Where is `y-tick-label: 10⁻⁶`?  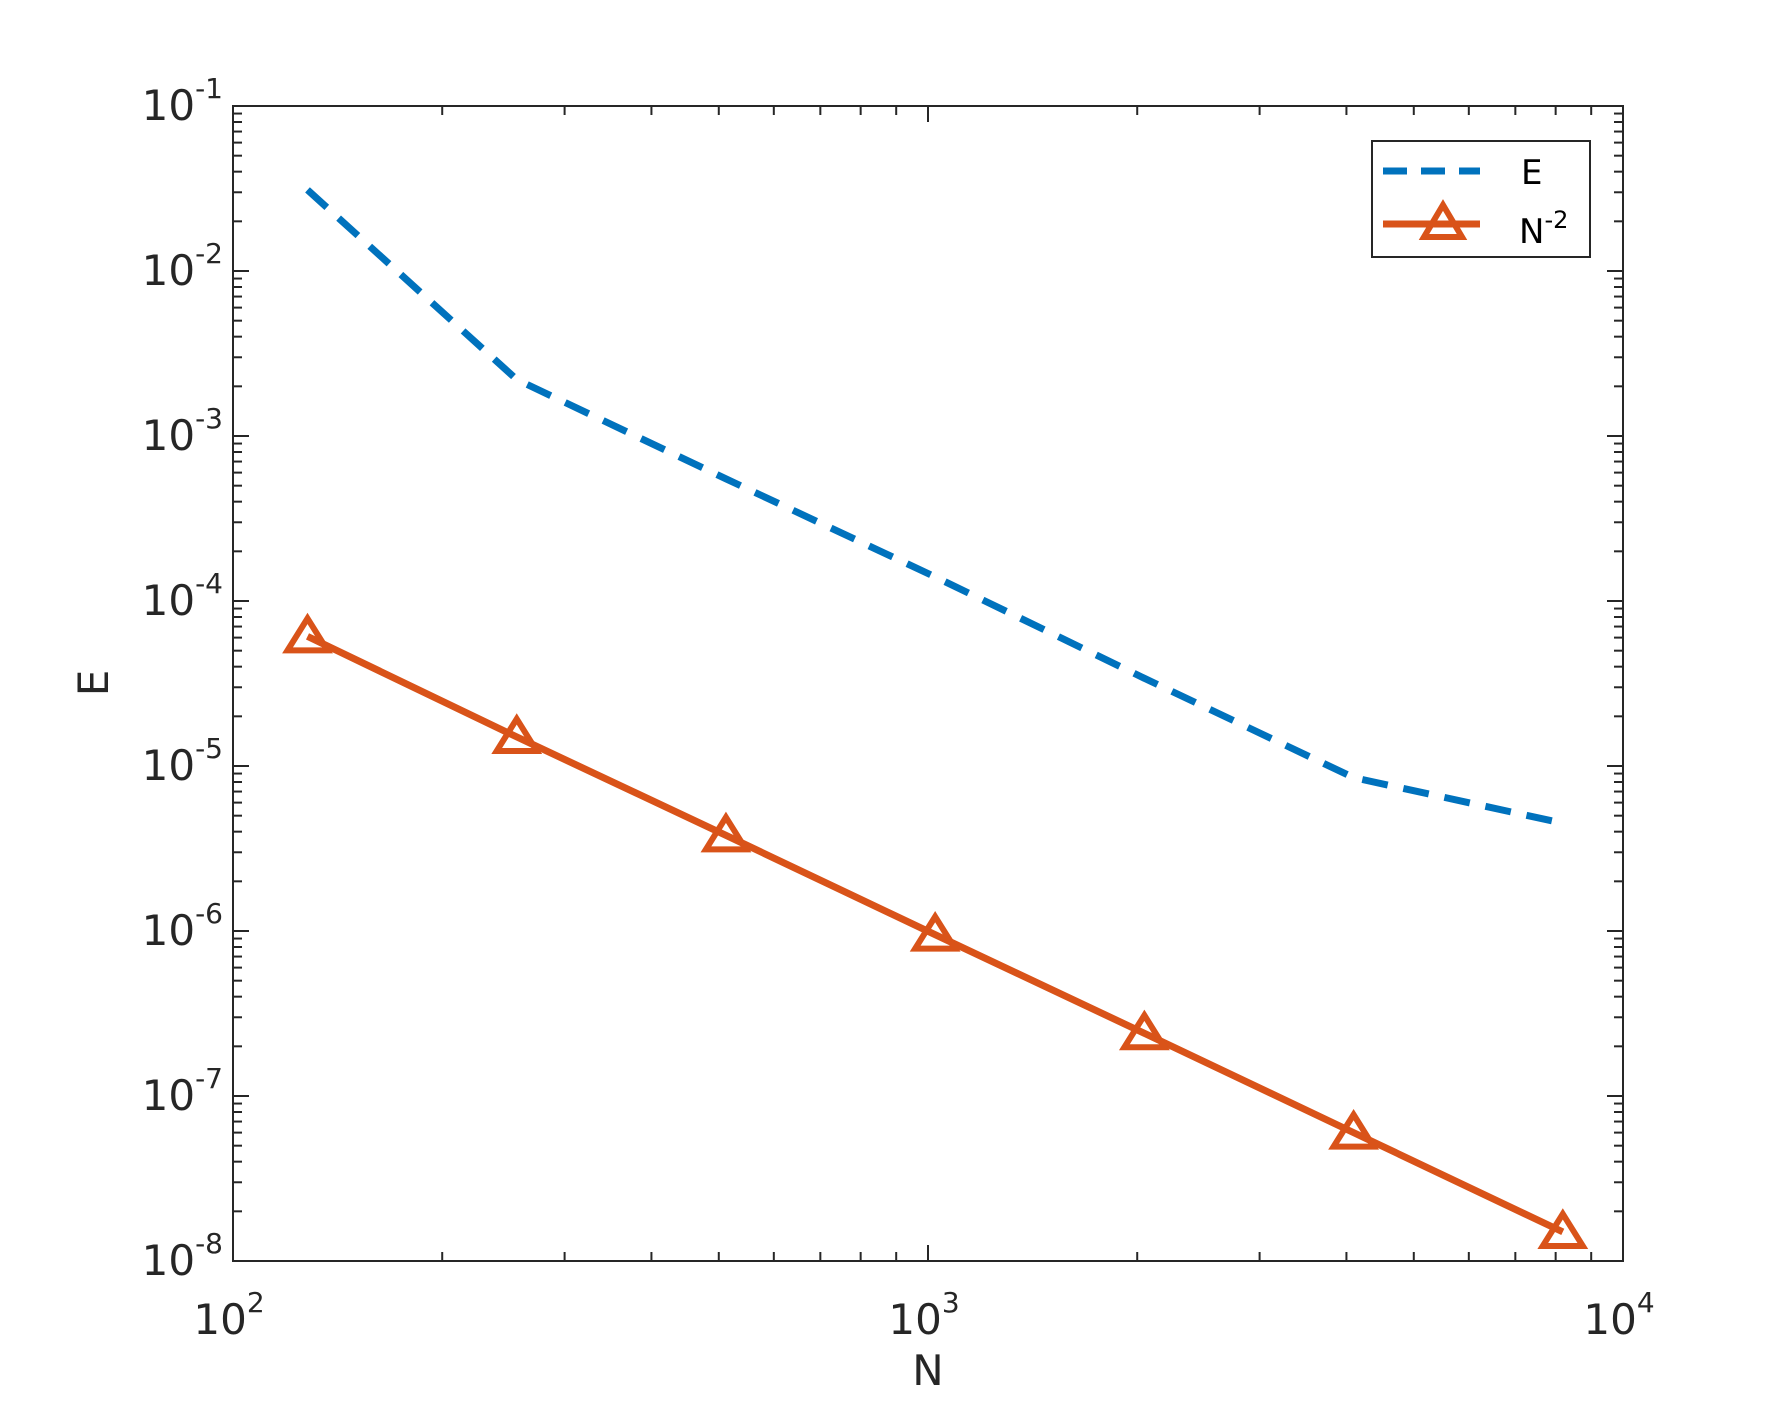
y-tick-label: 10⁻⁶ is located at coordinates (182, 926).